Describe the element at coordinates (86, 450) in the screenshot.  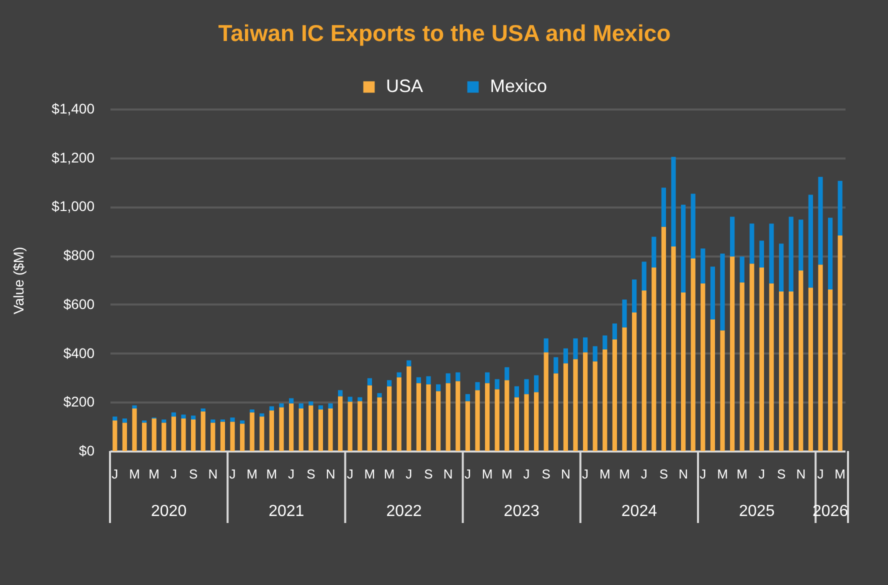
I see `y-tick-label: $0` at that location.